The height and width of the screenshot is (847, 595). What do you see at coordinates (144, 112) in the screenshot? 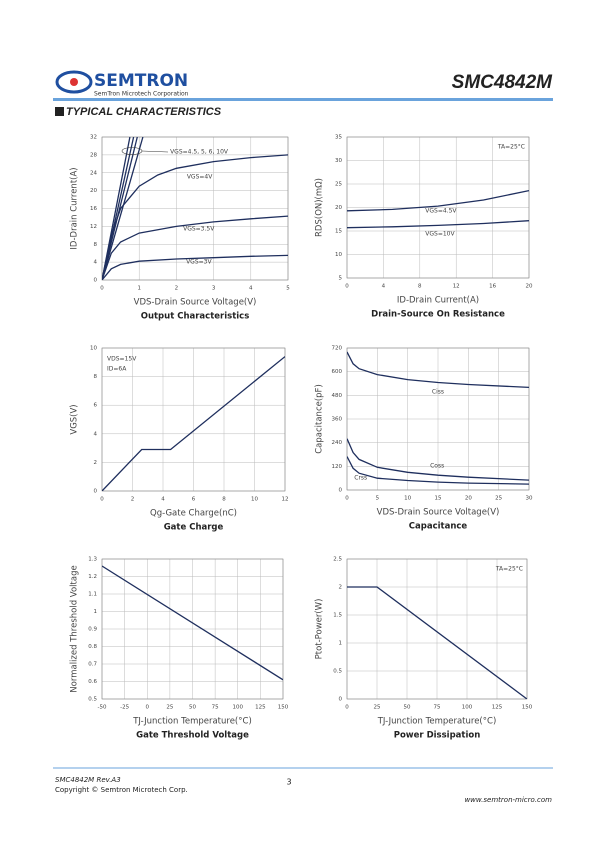
I see `section-title: TYPICAL CHARACTERISTICS` at bounding box center [144, 112].